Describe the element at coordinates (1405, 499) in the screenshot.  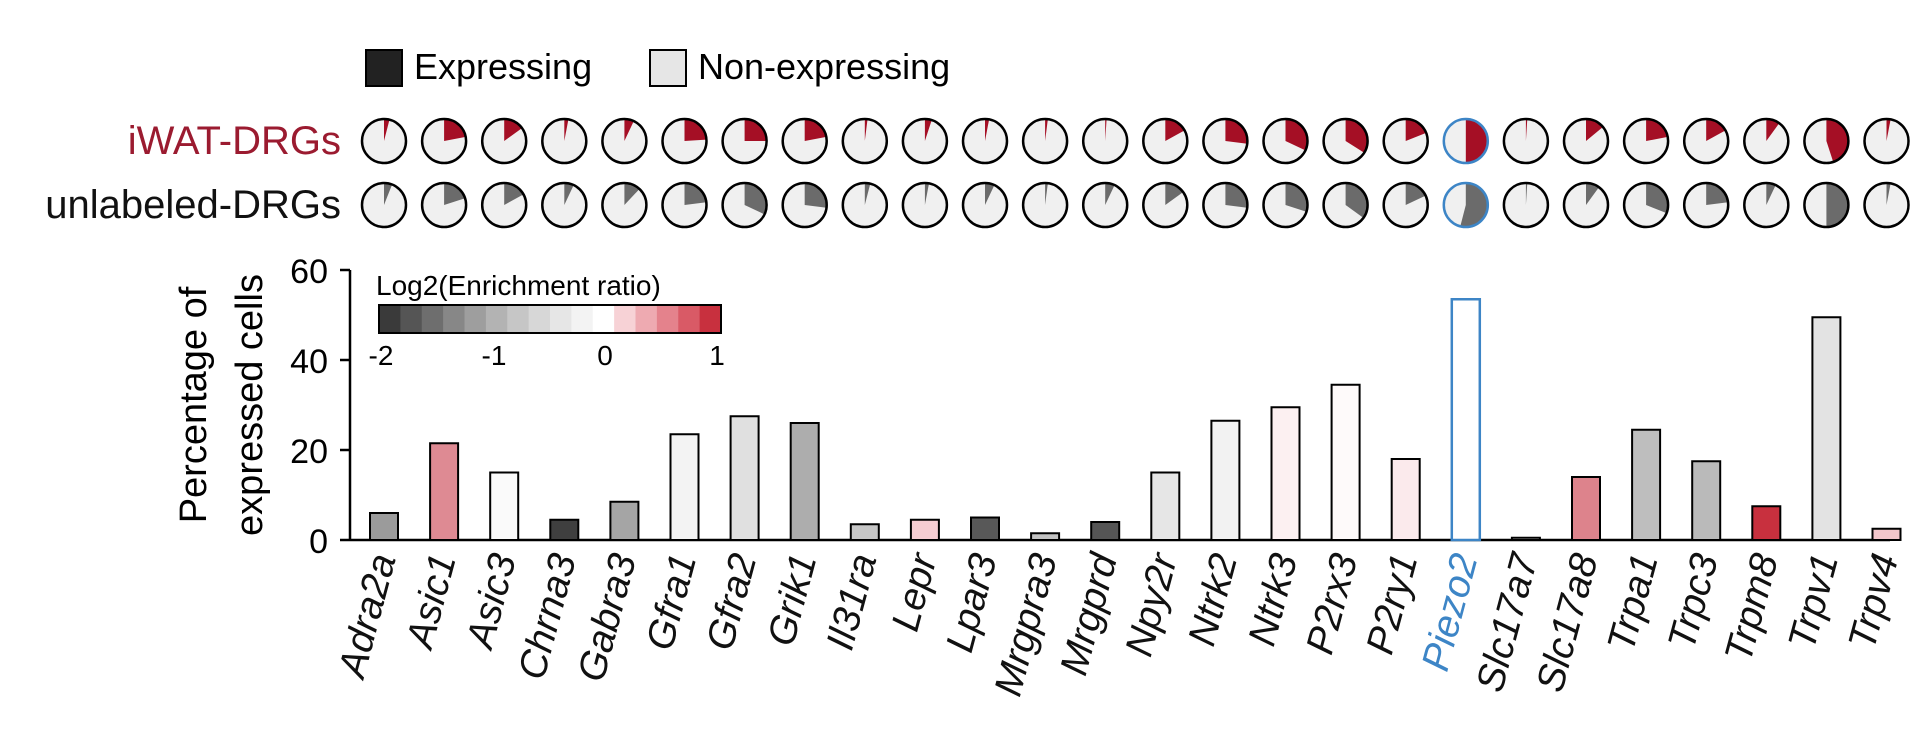
I see `bar-p2ry1` at that location.